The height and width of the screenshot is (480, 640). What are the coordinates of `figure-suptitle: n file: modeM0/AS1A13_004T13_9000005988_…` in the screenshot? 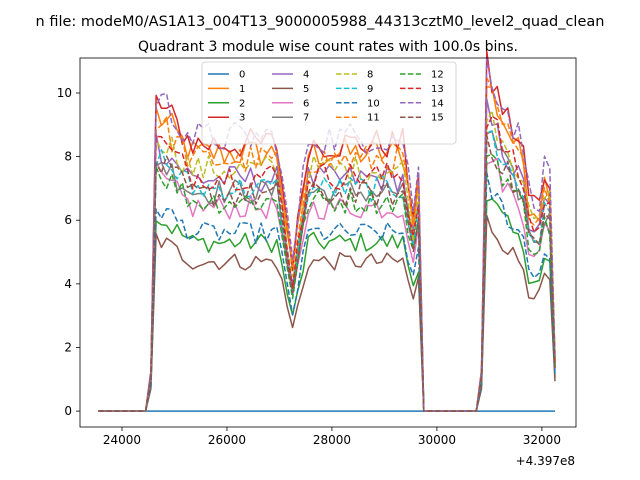 It's located at (320, 22).